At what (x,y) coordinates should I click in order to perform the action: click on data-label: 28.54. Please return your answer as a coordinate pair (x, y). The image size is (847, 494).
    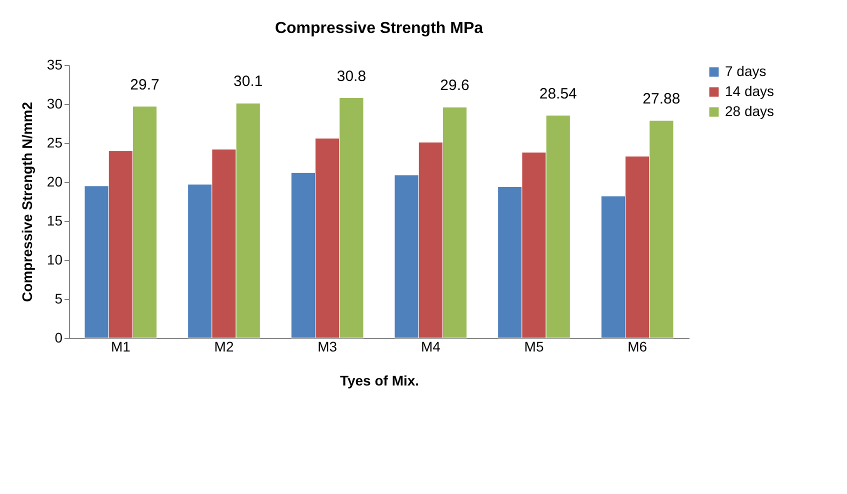
    Looking at the image, I should click on (558, 93).